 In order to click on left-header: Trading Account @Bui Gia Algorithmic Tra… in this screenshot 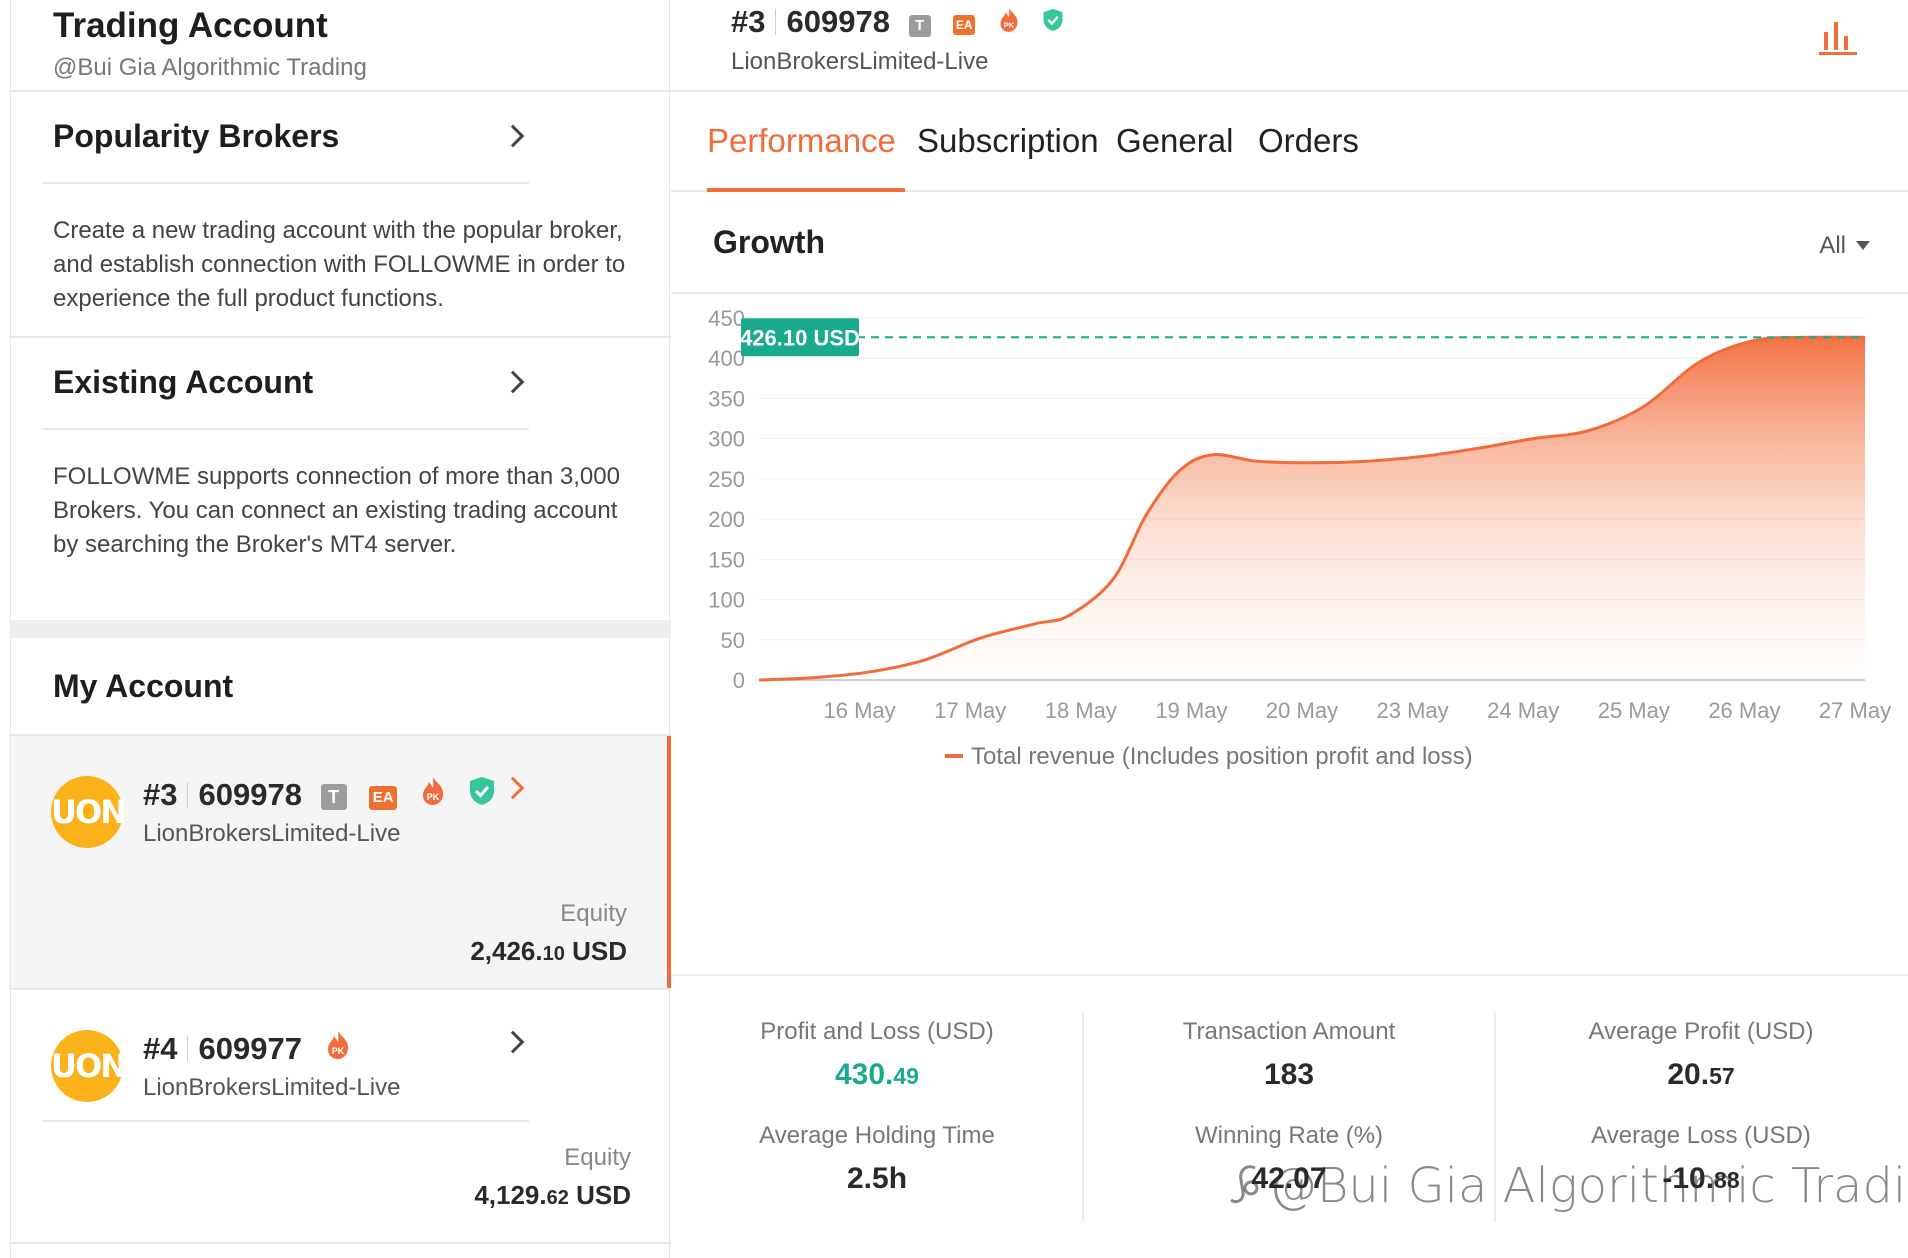, I will do `click(341, 46)`.